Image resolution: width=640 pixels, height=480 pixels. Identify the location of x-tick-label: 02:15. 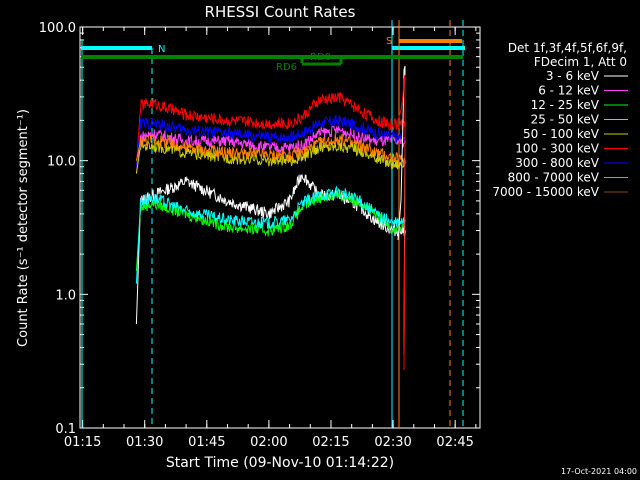
(330, 442).